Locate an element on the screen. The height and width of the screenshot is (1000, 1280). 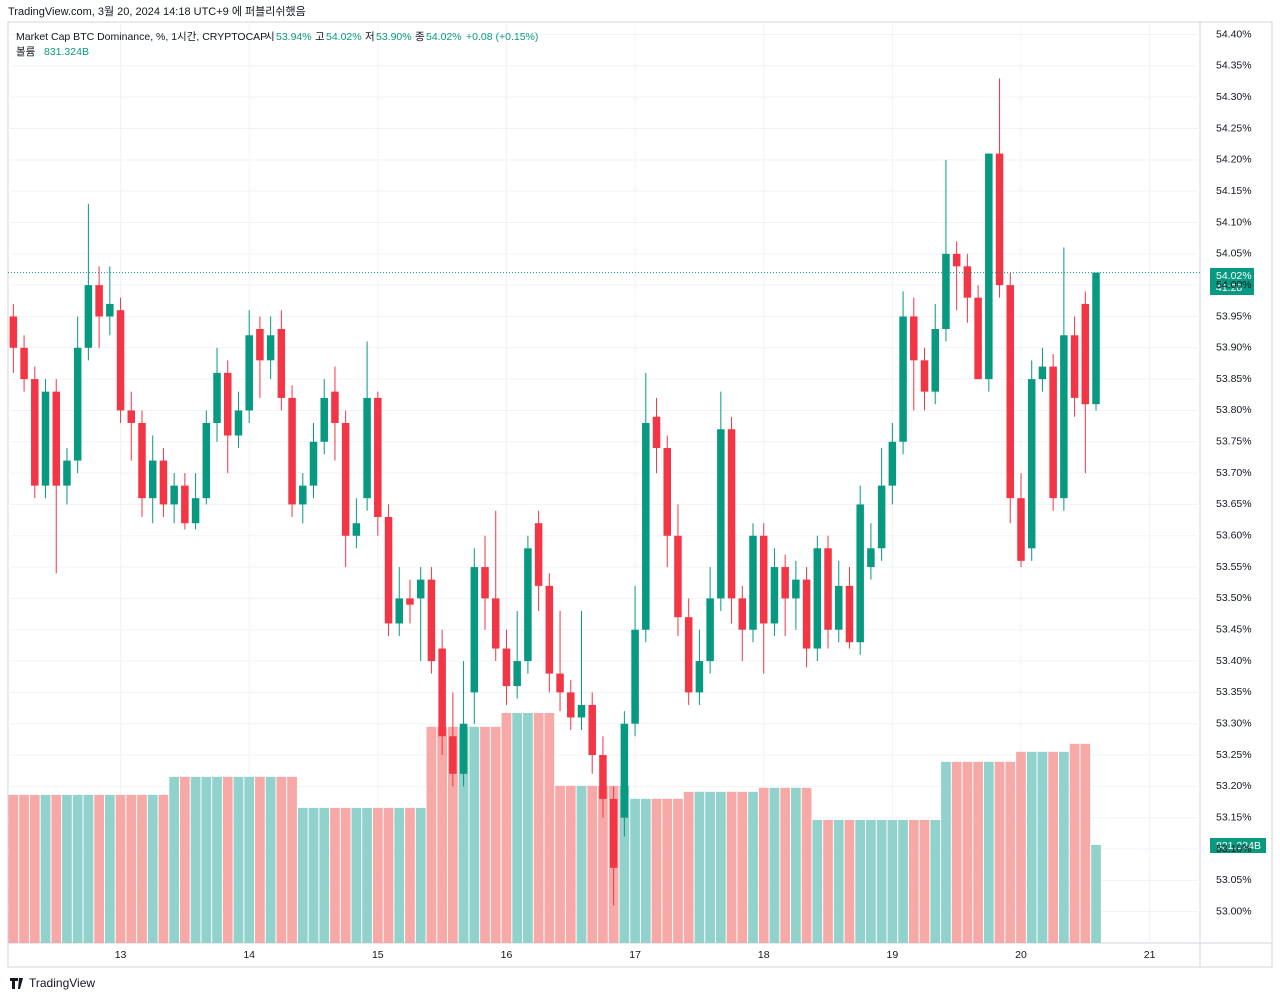
y-tick-label: 53.55% is located at coordinates (1234, 567).